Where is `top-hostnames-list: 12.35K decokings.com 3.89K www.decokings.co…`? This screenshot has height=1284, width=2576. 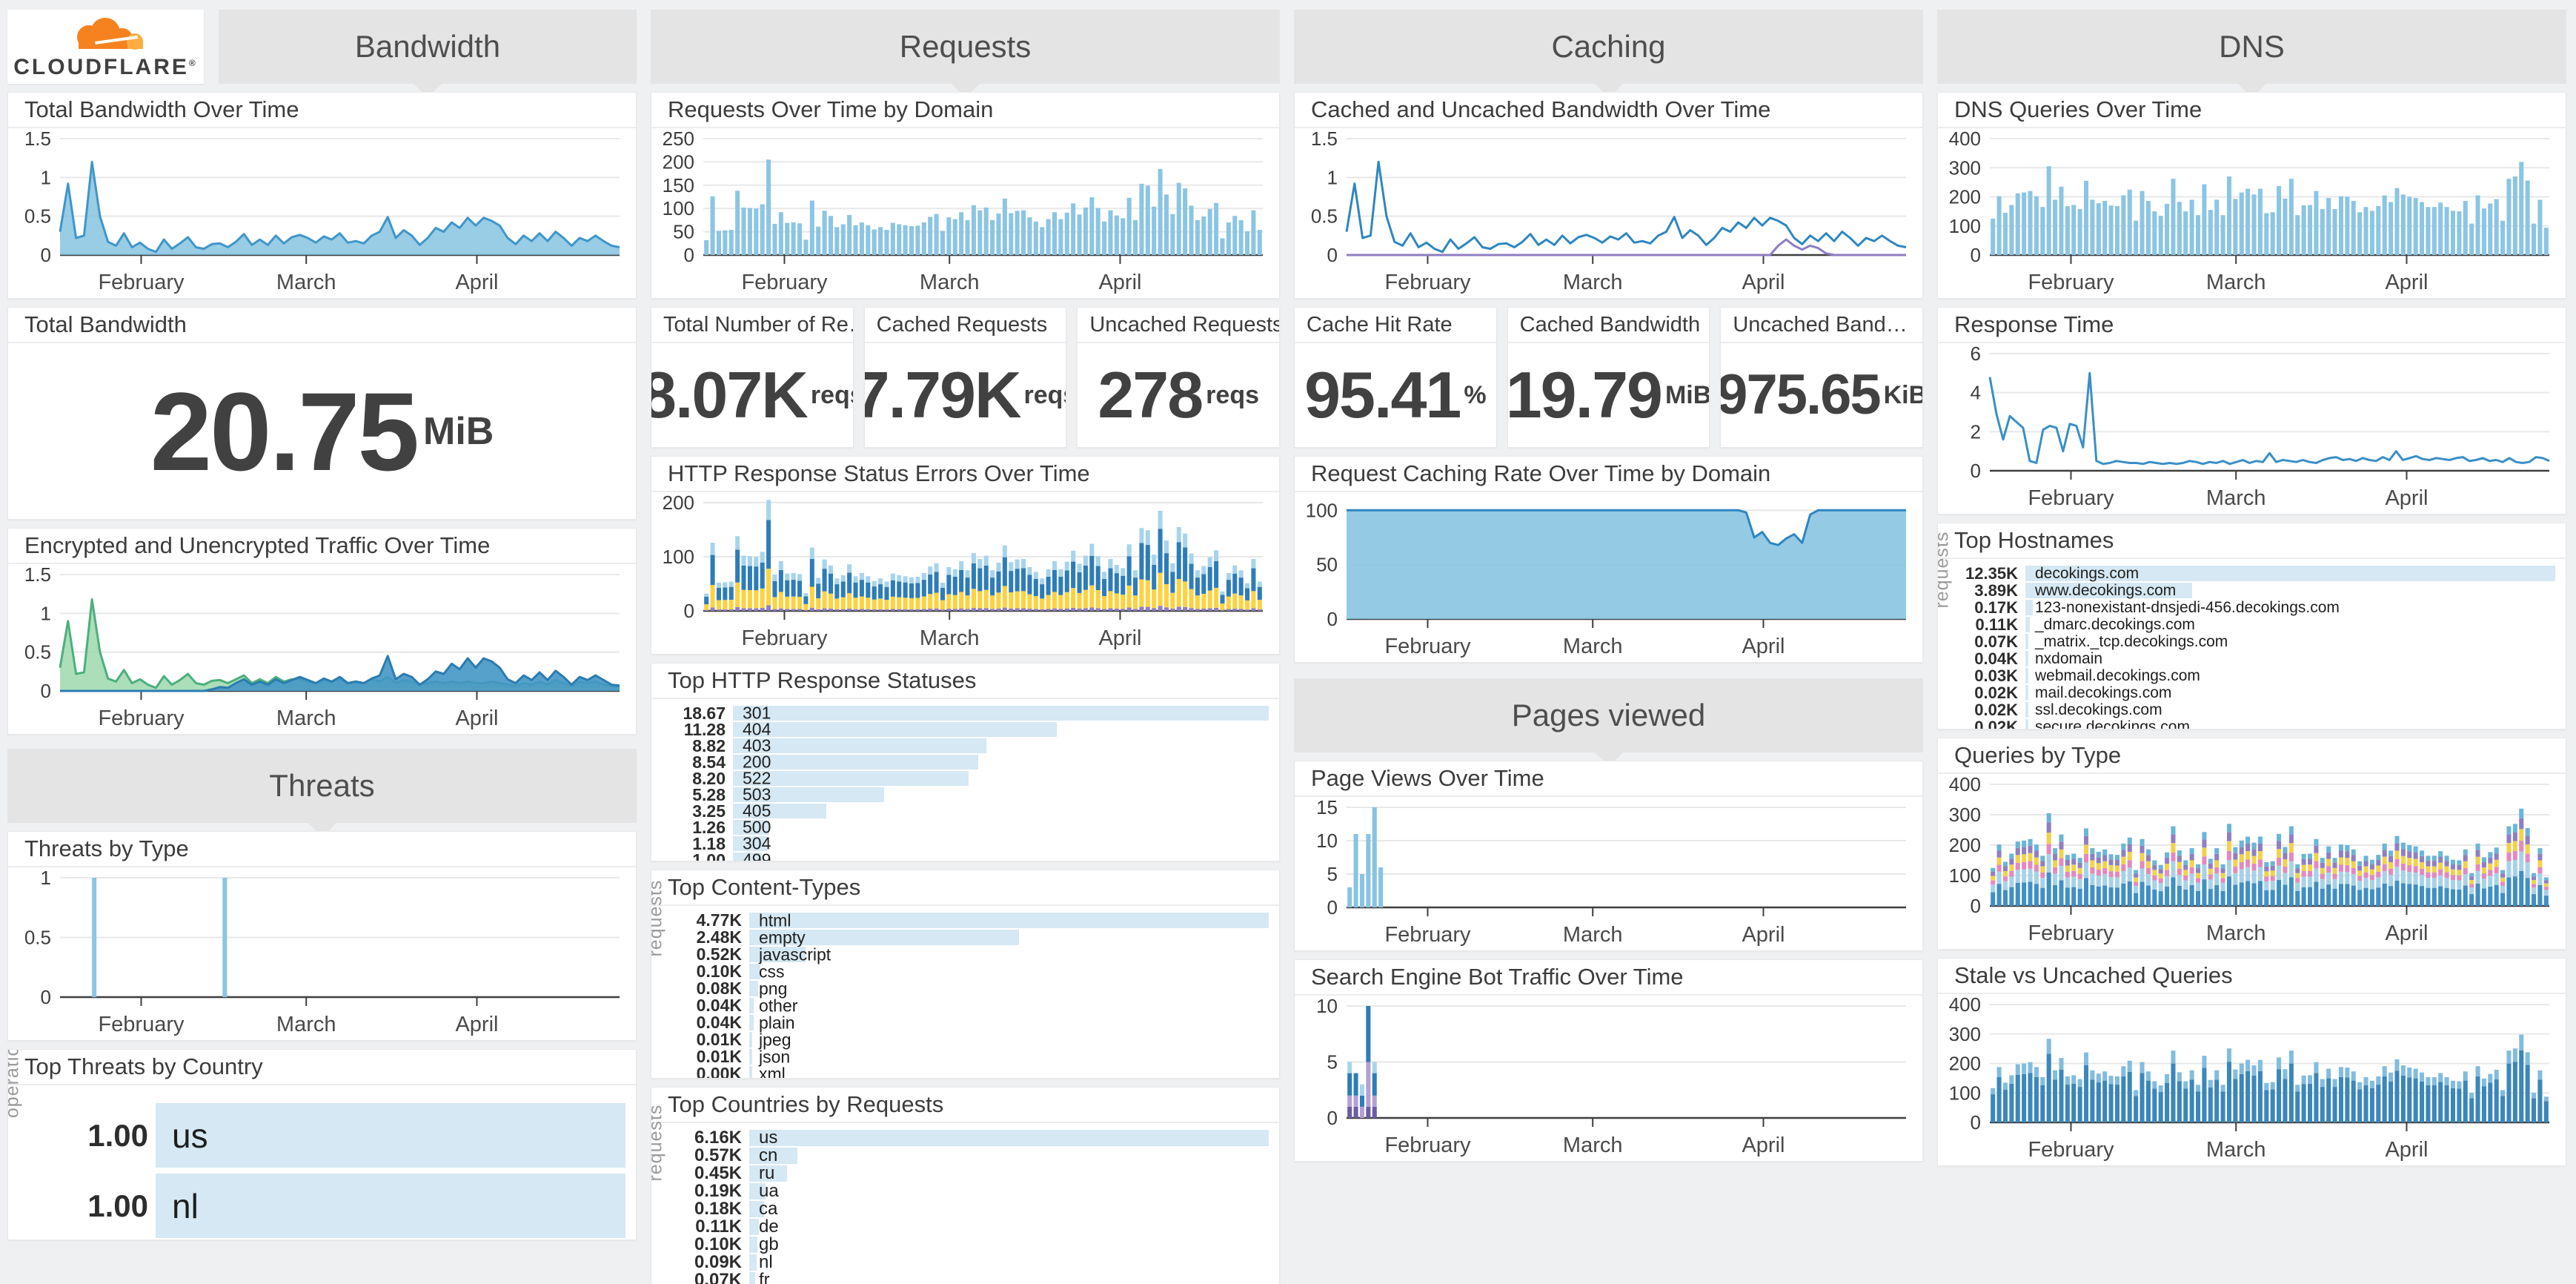
top-hostnames-list: 12.35K decokings.com 3.89K www.decokings.co… is located at coordinates (2252, 644).